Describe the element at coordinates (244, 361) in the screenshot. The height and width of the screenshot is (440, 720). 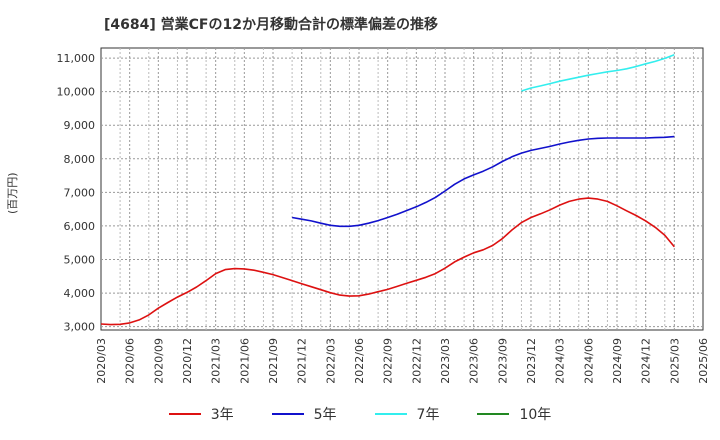
I see `x-tick-label: 2021/06` at that location.